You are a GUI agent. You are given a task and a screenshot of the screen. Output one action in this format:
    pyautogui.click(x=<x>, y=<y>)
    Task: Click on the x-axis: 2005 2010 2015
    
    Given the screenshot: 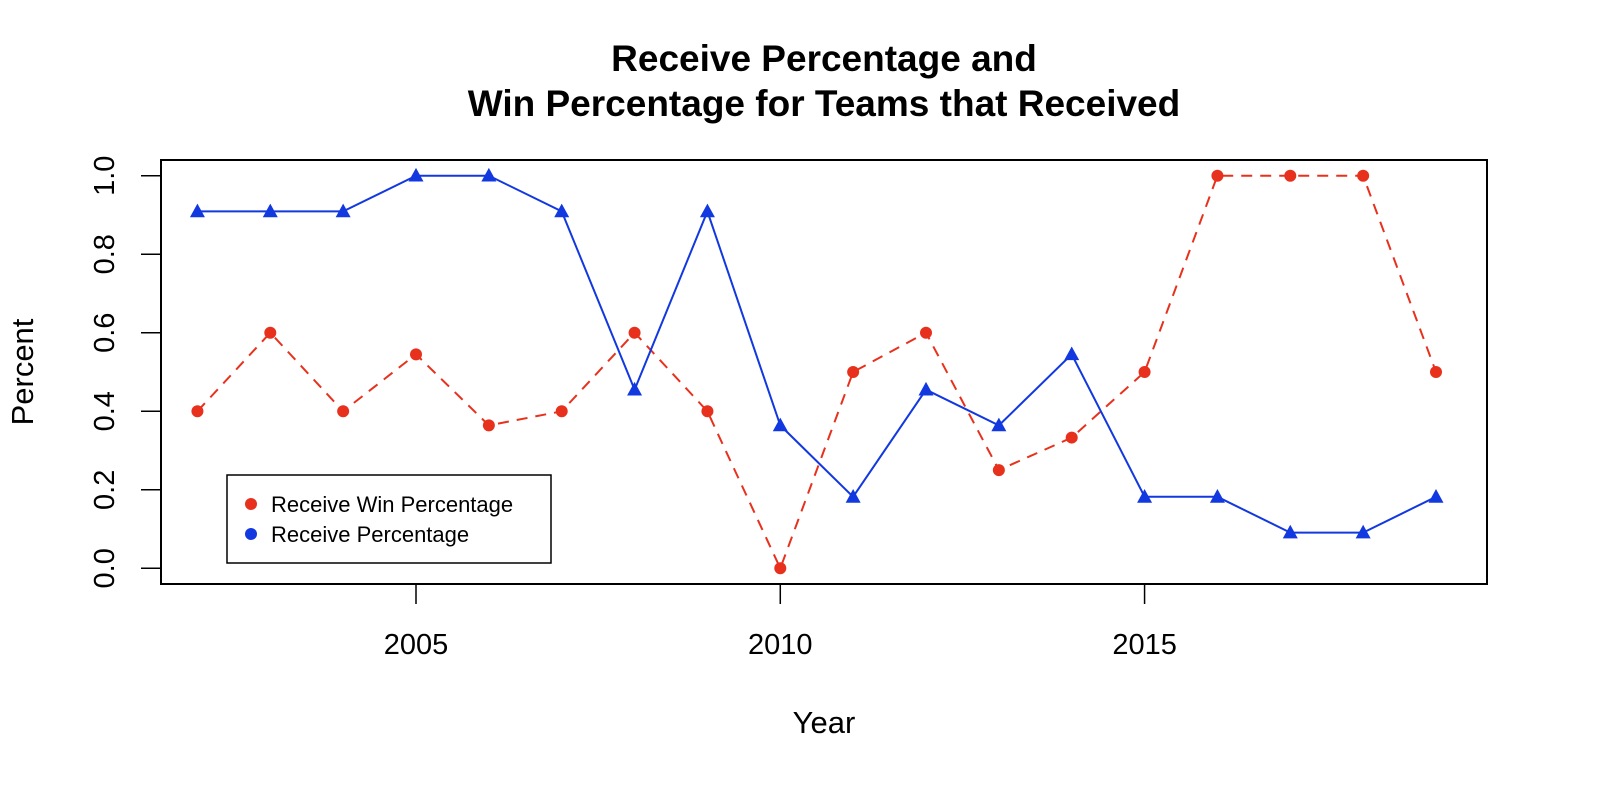 What is the action you would take?
    pyautogui.click(x=780, y=622)
    